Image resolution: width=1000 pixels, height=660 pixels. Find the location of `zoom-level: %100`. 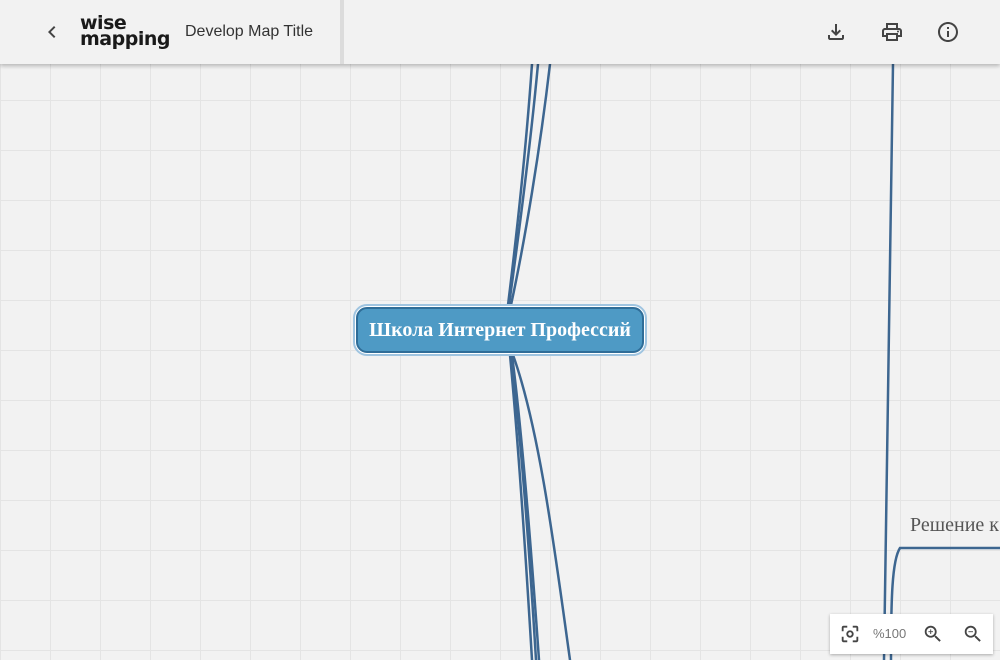

zoom-level: %100 is located at coordinates (890, 633).